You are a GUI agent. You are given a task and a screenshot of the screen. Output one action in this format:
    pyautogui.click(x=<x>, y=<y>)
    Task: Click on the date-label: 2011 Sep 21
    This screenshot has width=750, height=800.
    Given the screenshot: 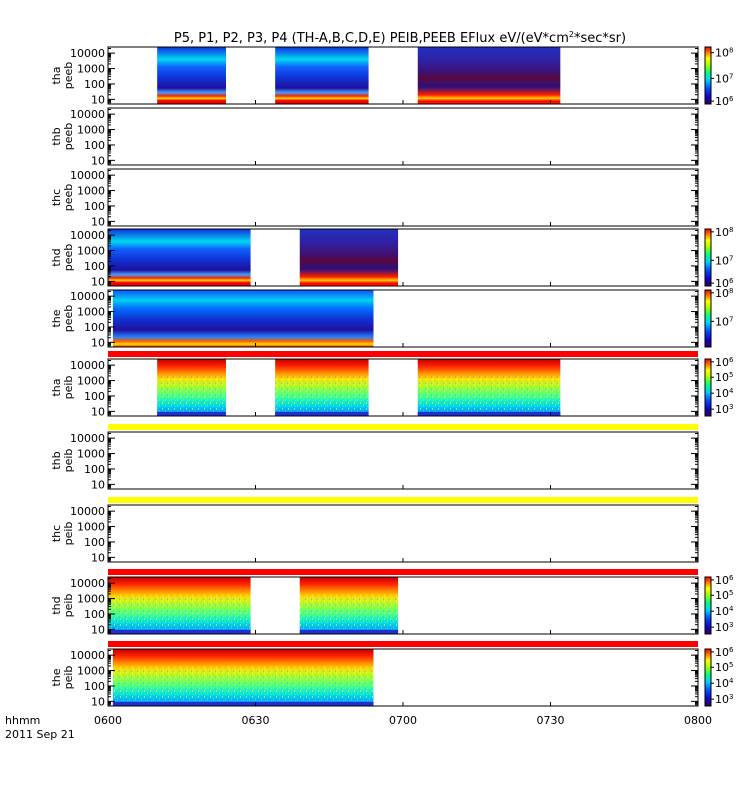 What is the action you would take?
    pyautogui.click(x=40, y=734)
    